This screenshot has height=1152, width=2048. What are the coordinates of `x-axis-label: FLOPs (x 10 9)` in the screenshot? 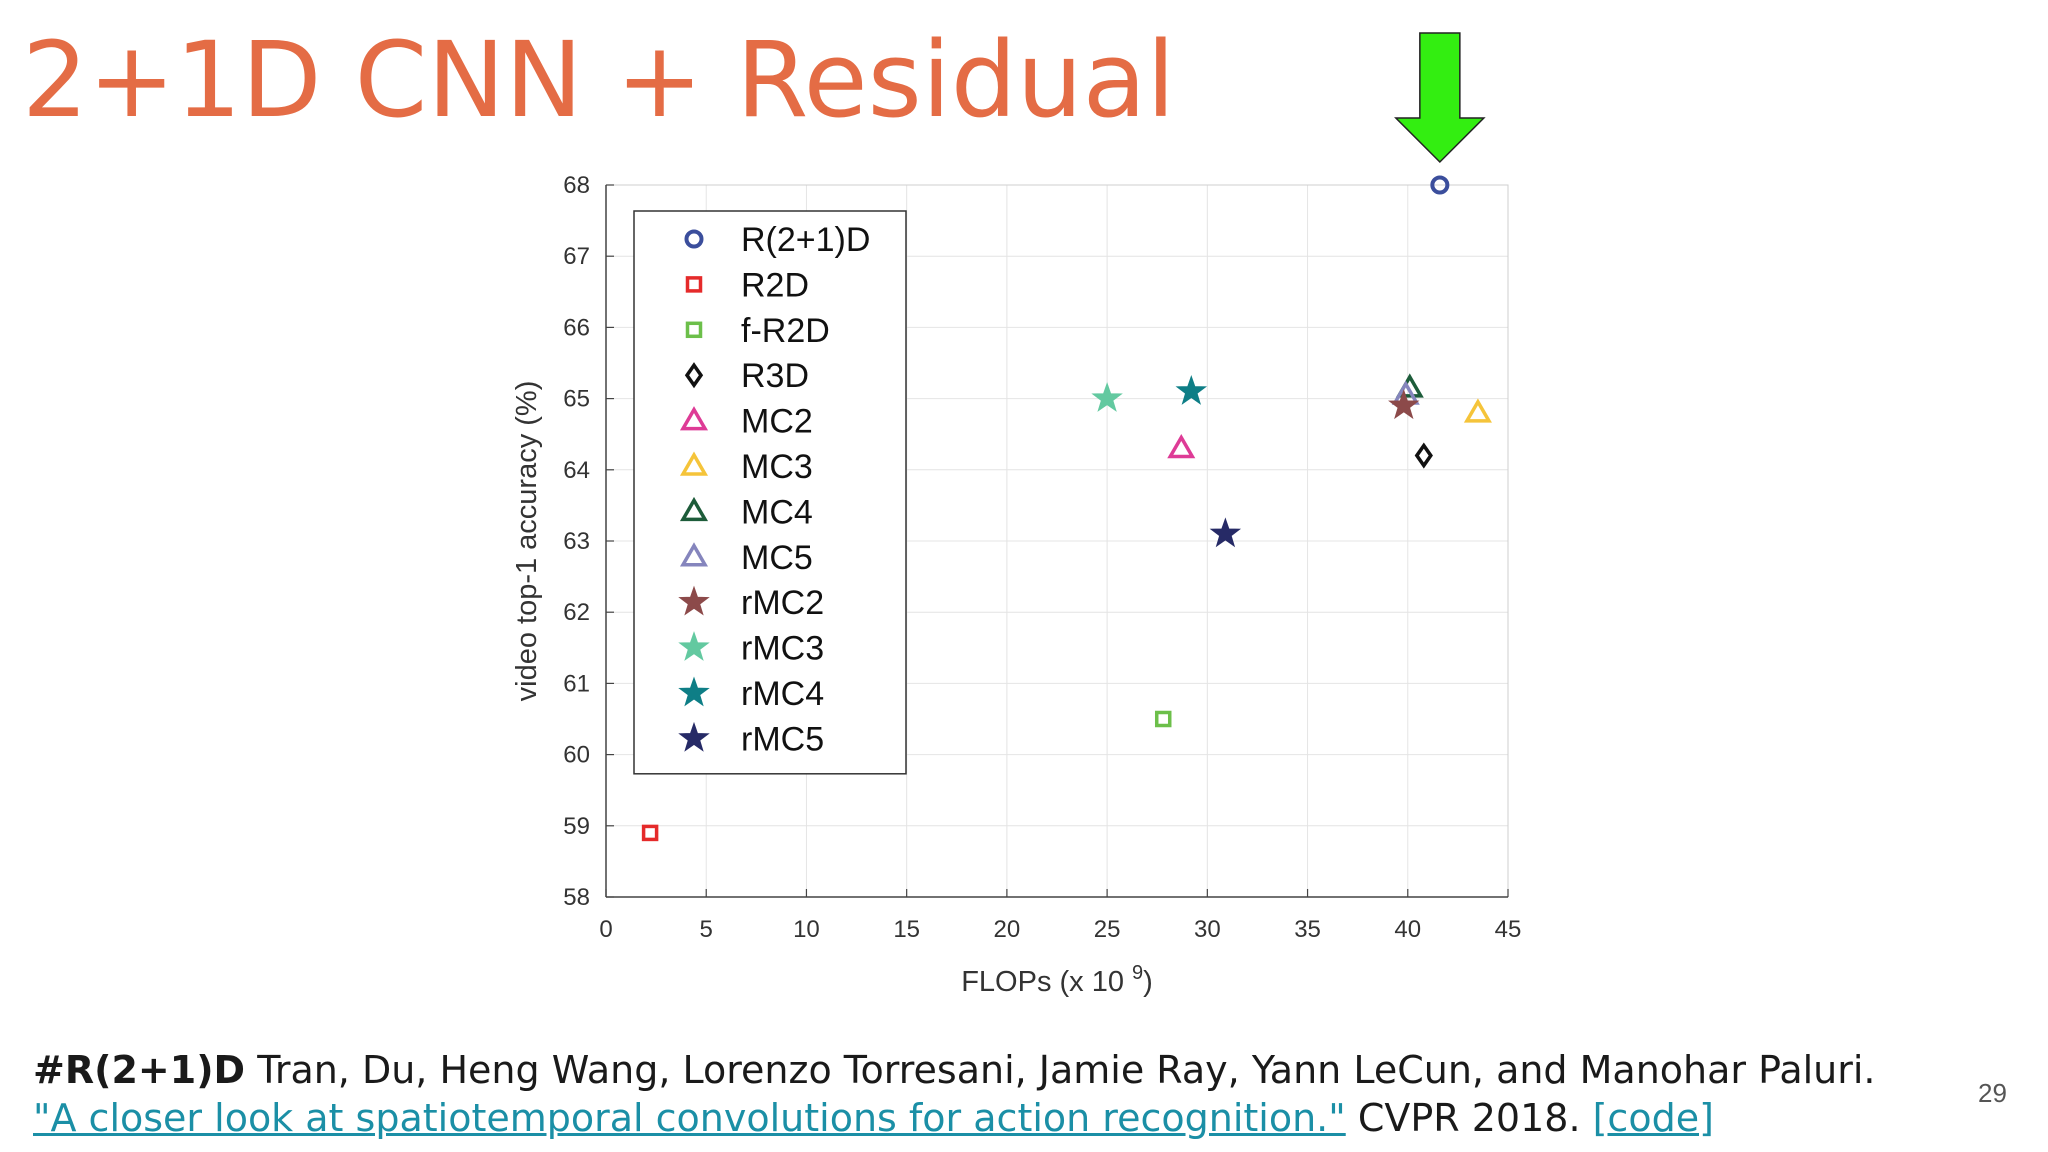 It's located at (1057, 980).